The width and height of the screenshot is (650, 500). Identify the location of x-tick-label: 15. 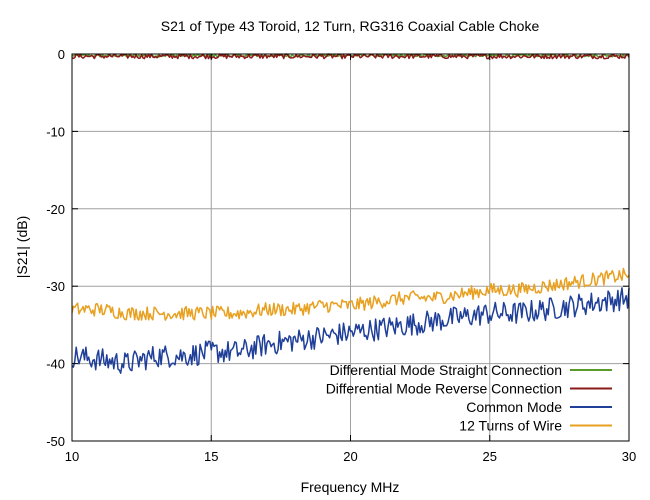
(211, 456).